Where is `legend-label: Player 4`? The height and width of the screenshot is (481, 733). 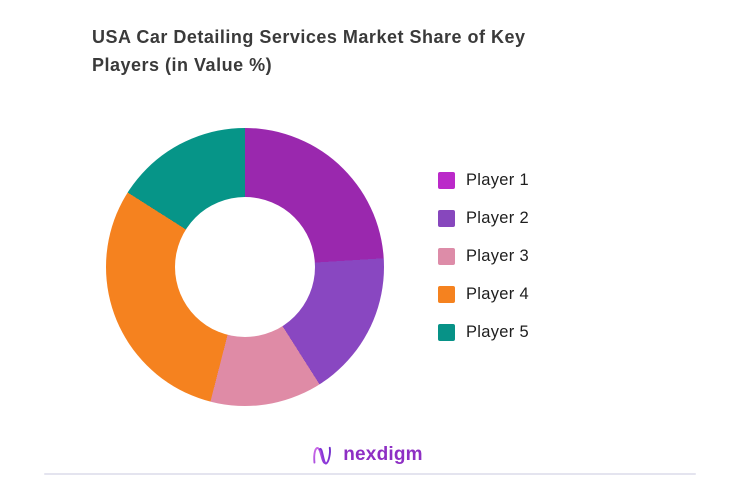
legend-label: Player 4 is located at coordinates (497, 293).